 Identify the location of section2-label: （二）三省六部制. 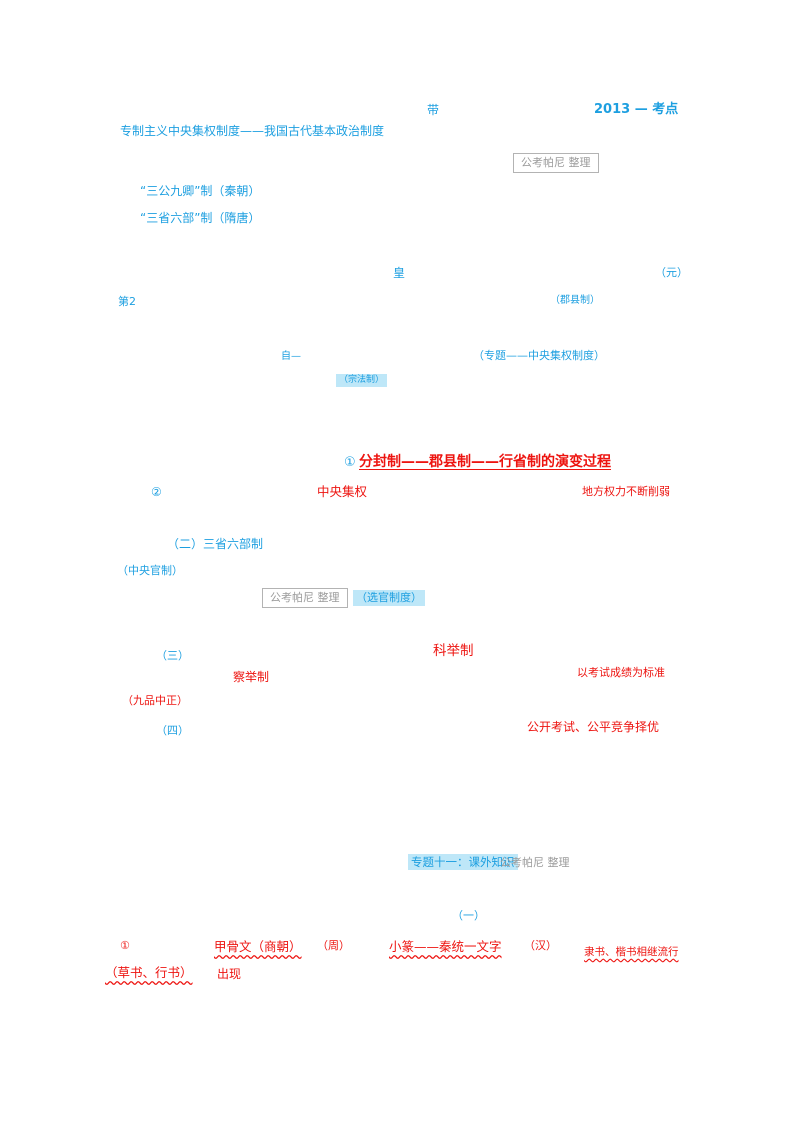
(215, 544).